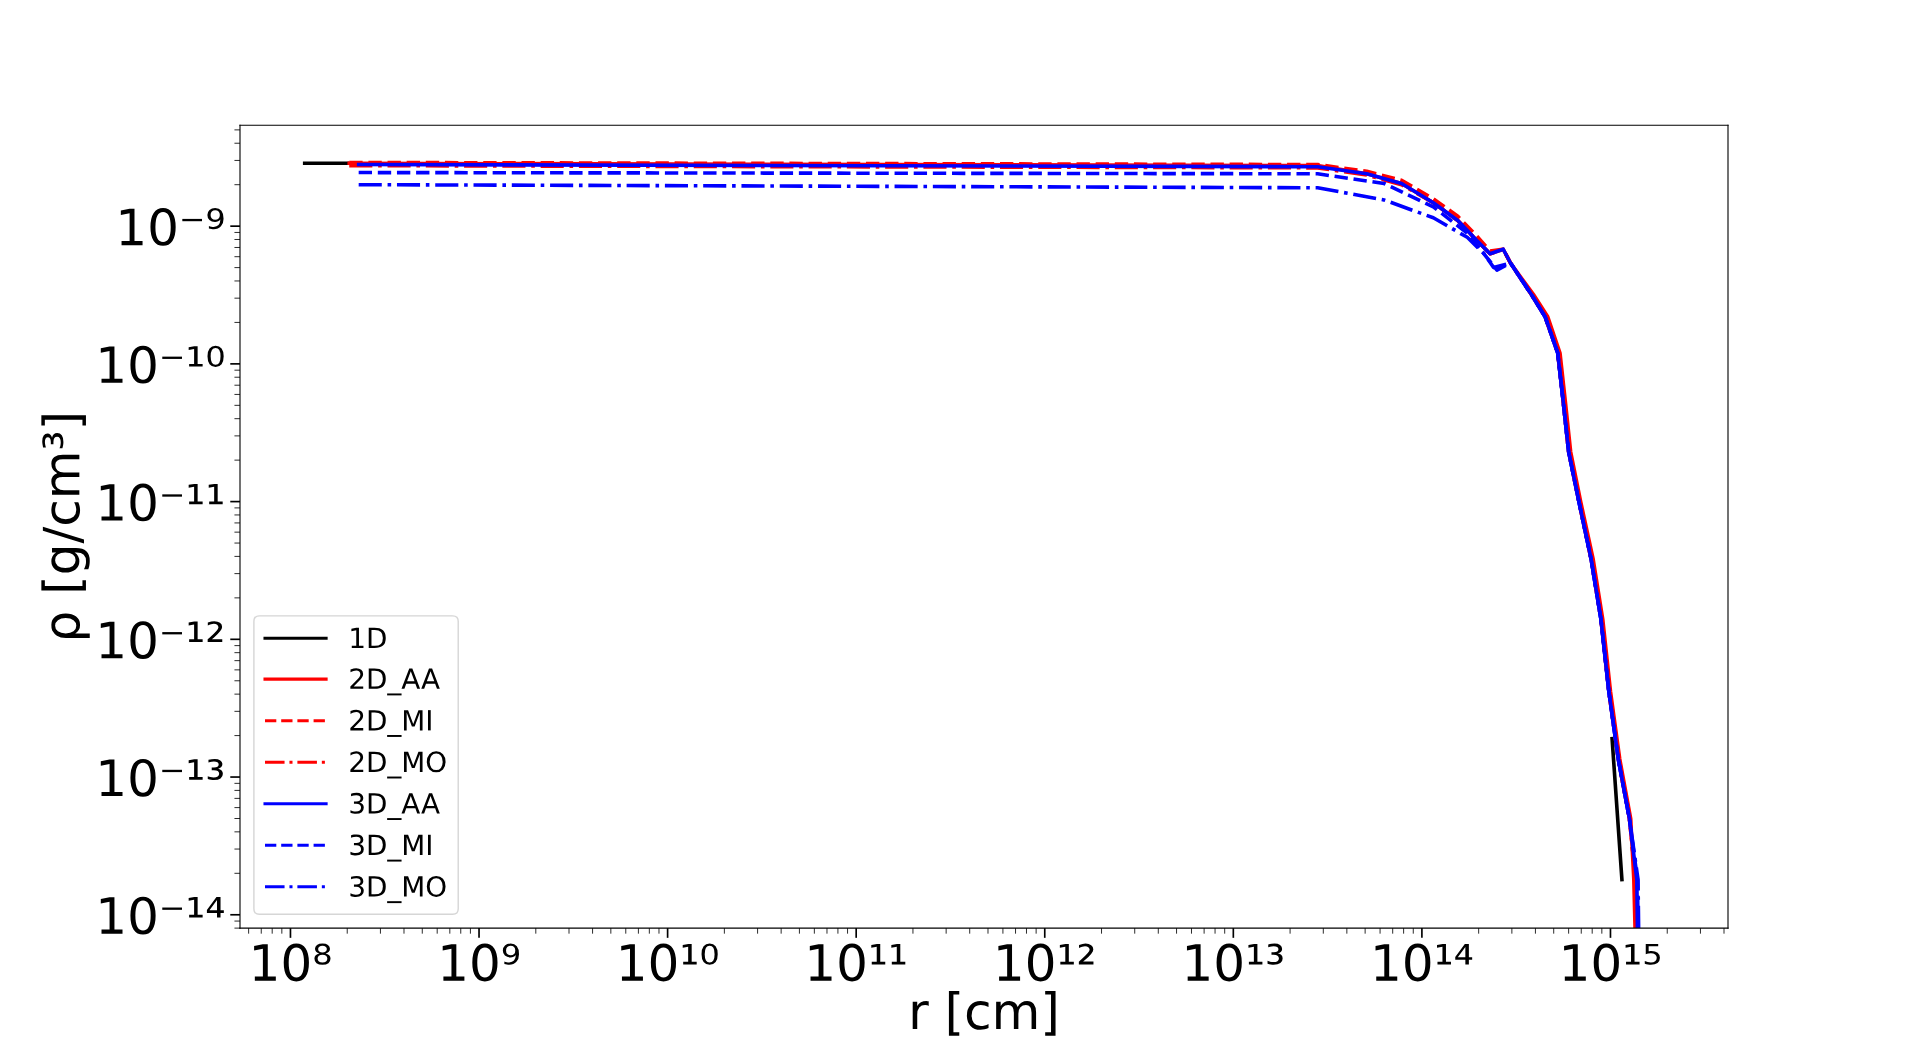 The image size is (1920, 1044). I want to click on x-axis-title: r [cm], so click(984, 1013).